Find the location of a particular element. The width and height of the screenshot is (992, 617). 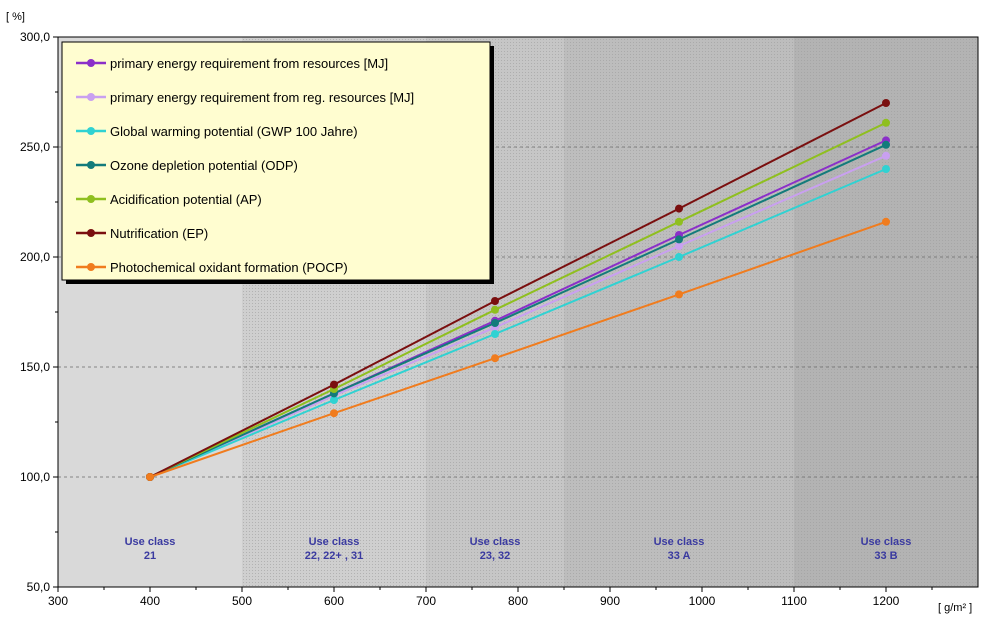

y-tick-label: 150,0 is located at coordinates (35, 367).